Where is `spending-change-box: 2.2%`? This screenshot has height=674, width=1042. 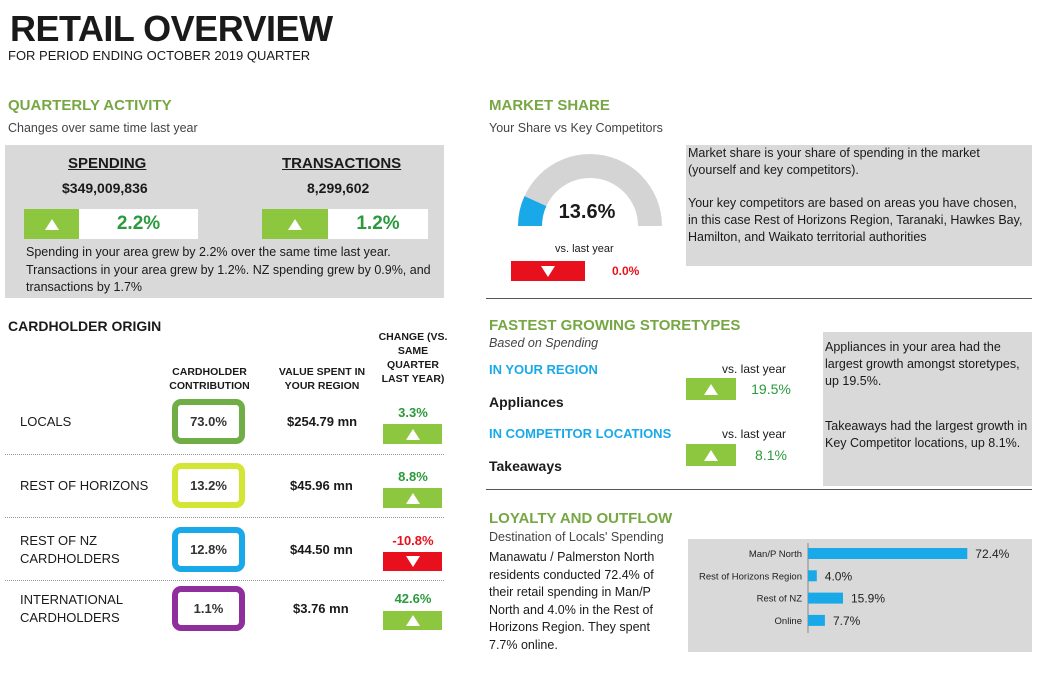
spending-change-box: 2.2% is located at coordinates (138, 224).